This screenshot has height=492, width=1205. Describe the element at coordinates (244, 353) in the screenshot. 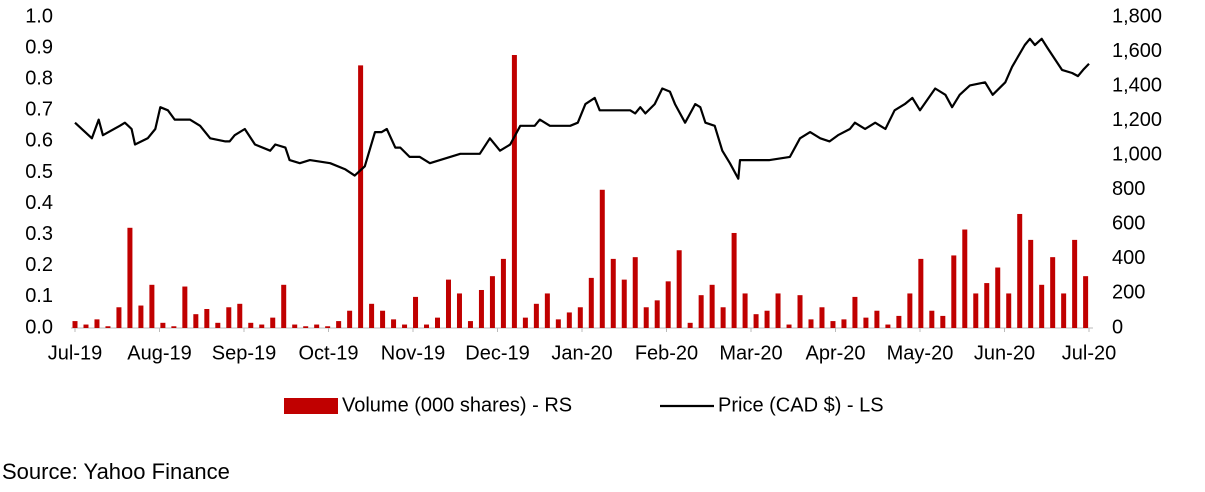

I see `x-tick-label: Sep-19` at that location.